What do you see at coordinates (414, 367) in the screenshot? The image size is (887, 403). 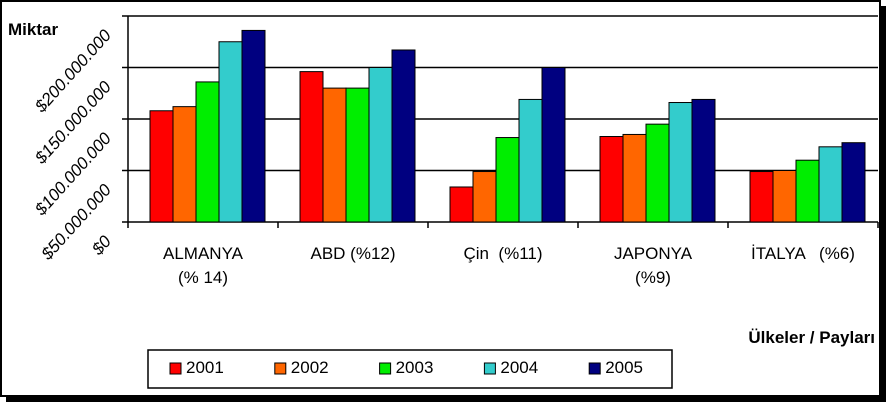 I see `legend-label: 2003` at bounding box center [414, 367].